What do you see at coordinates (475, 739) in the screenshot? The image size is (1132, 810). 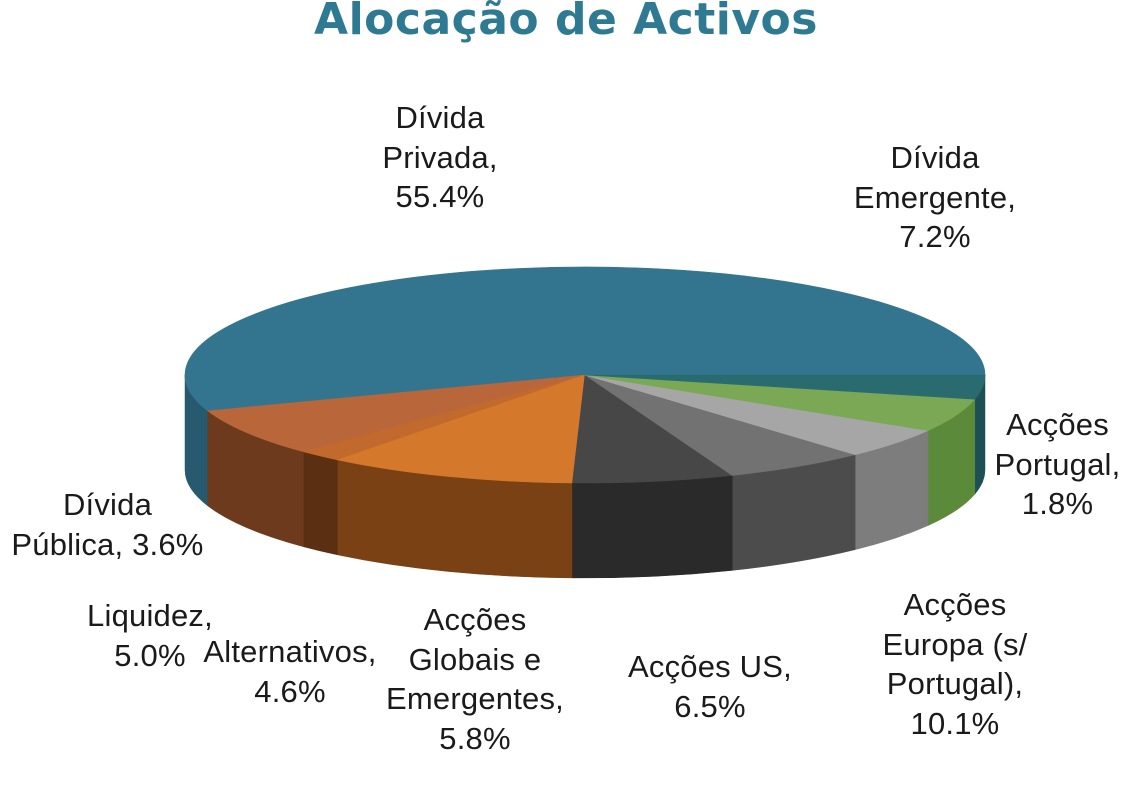 I see `slice-label-line: 5.8%` at bounding box center [475, 739].